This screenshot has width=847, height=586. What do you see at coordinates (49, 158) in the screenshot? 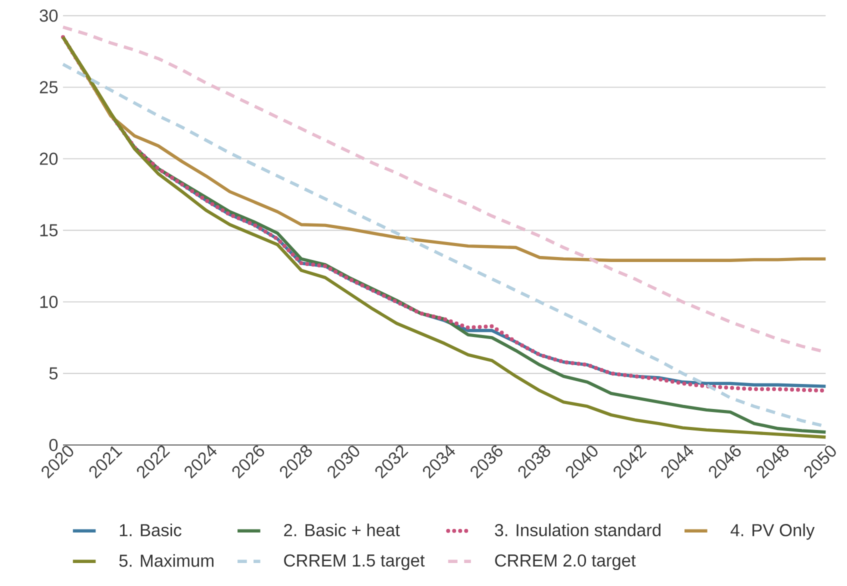
I see `y-tick-label: 20` at bounding box center [49, 158].